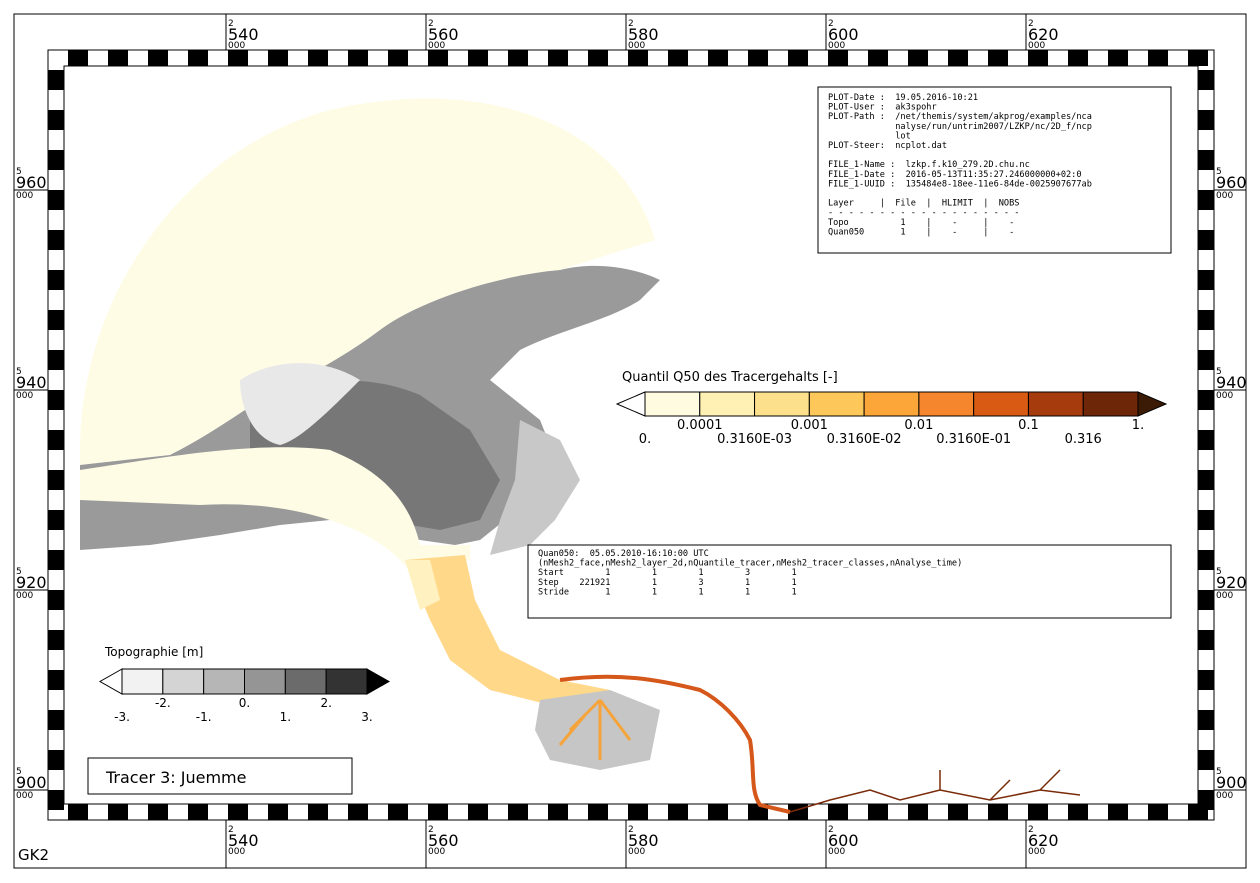 Image resolution: width=1260 pixels, height=883 pixels. Describe the element at coordinates (973, 439) in the screenshot. I see `legend-label: 0.3160E-01` at that location.